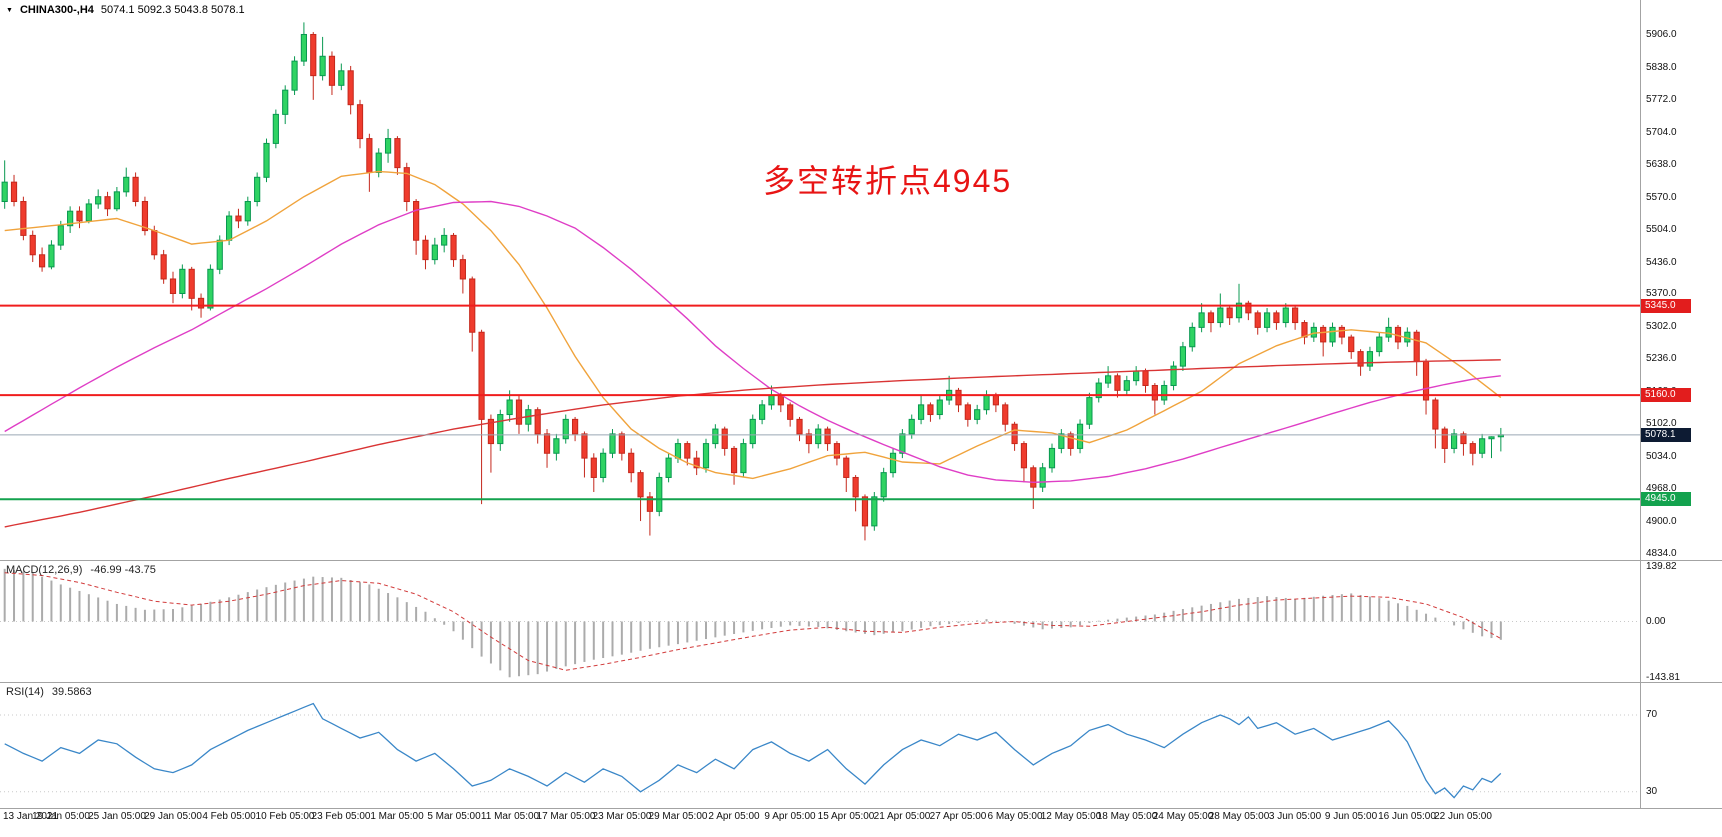 This screenshot has width=1722, height=837. I want to click on date-label: 27 Apr 05:00, so click(958, 816).